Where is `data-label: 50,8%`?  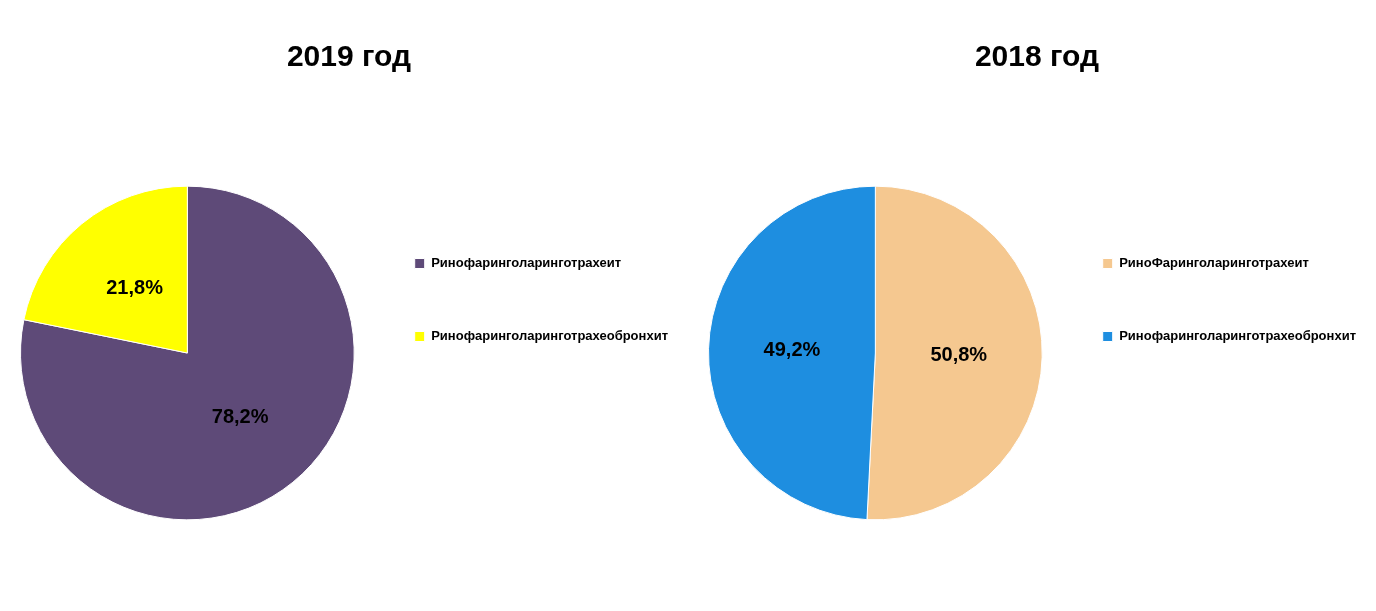
data-label: 50,8% is located at coordinates (959, 353).